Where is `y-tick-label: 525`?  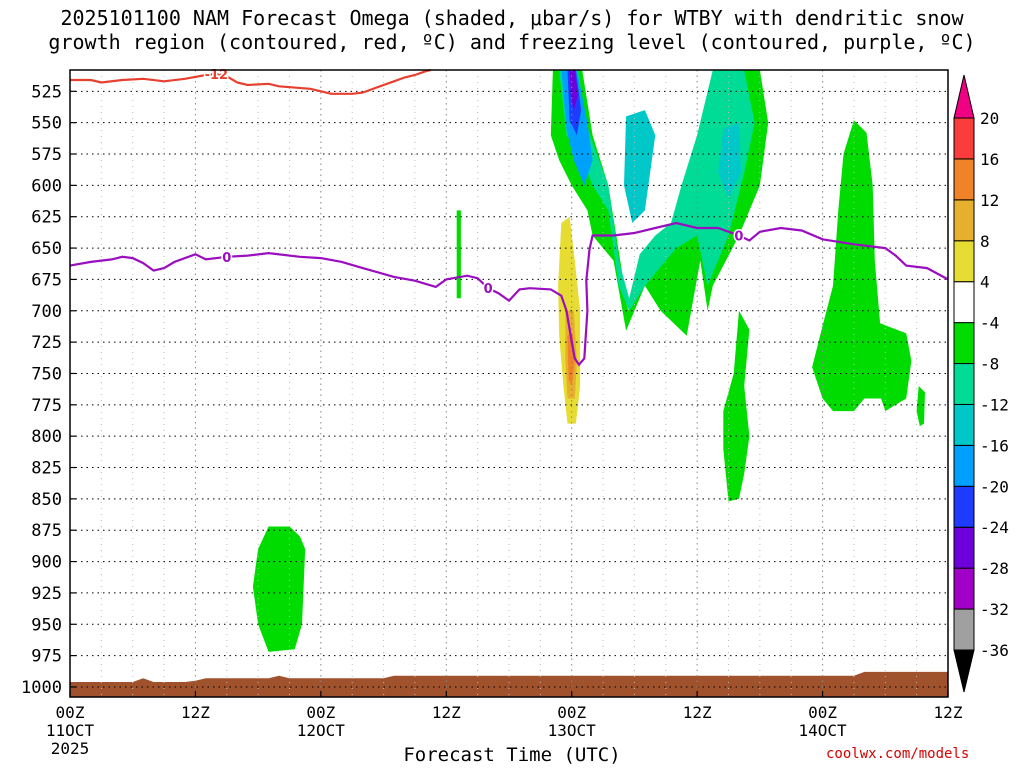
y-tick-label: 525 is located at coordinates (46, 92).